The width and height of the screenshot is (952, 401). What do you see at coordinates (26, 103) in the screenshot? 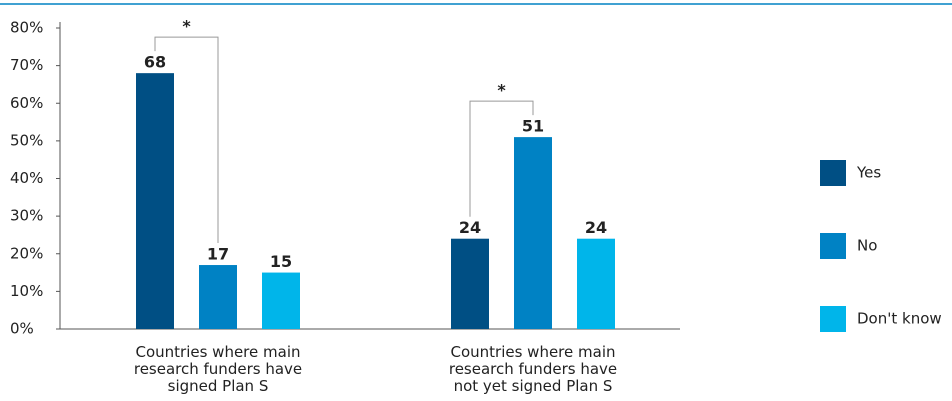
I see `y-tick-label: 60%` at bounding box center [26, 103].